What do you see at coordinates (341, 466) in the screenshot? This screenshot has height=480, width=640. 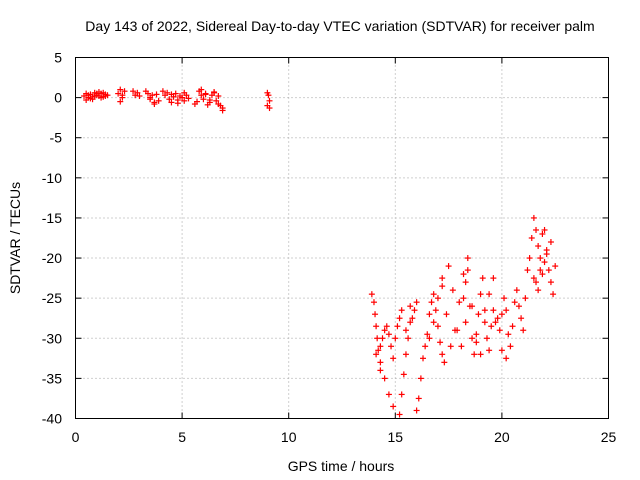 I see `x-axis-title: GPS time / hours` at bounding box center [341, 466].